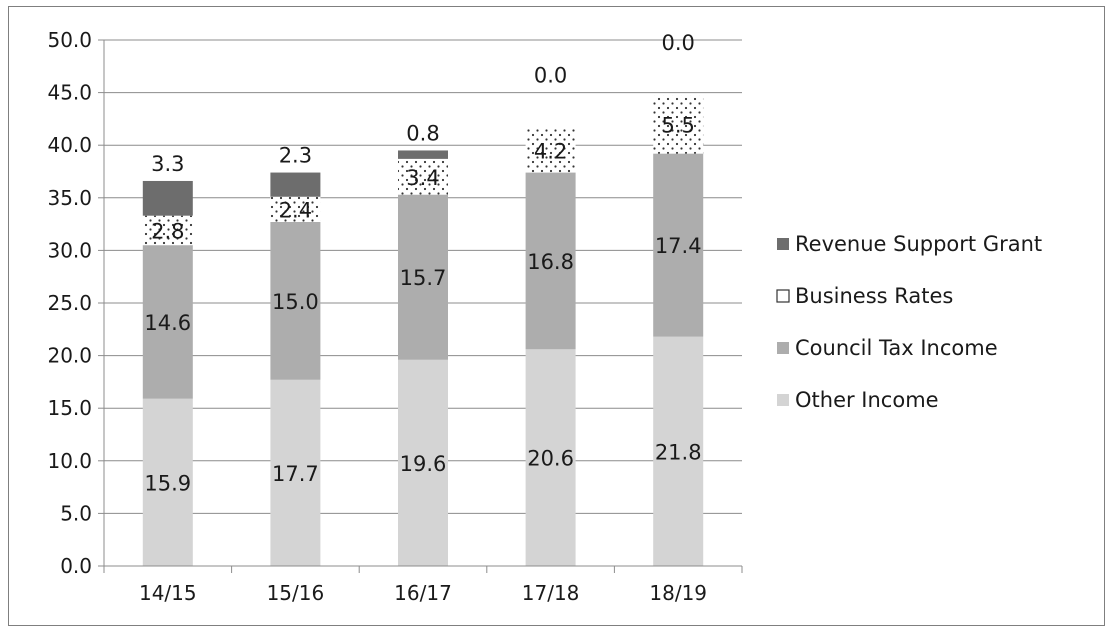  I want to click on y-tick-label: 30.0, so click(69, 250).